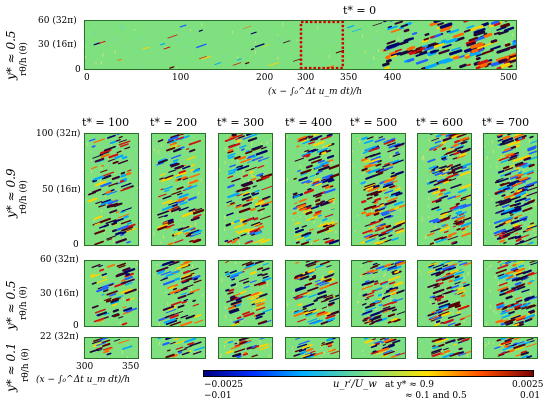  Describe the element at coordinates (368, 373) in the screenshot. I see `colorbar` at that location.